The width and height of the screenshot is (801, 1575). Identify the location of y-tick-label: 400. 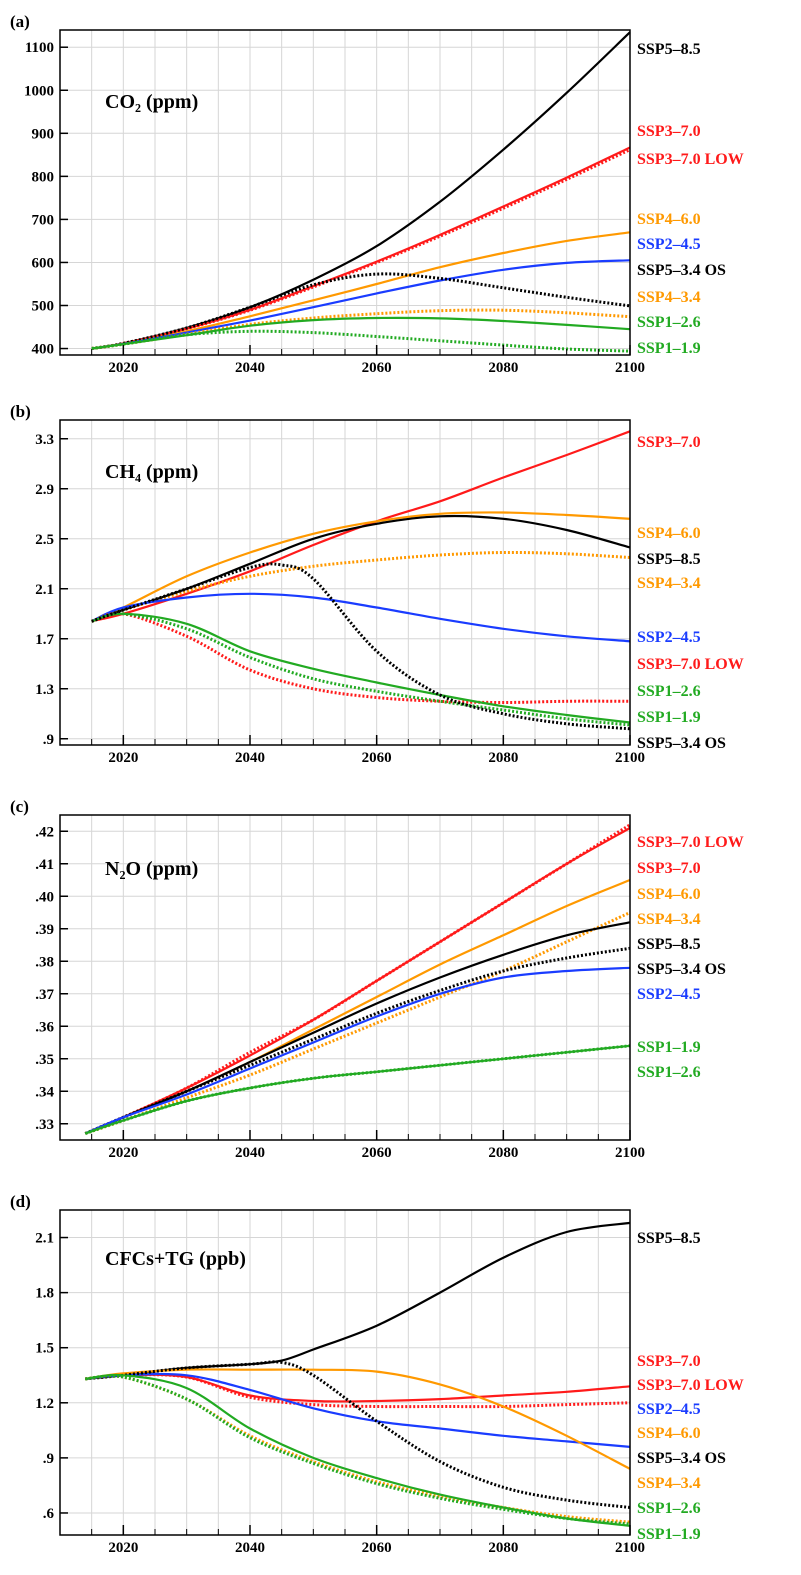
(43, 350).